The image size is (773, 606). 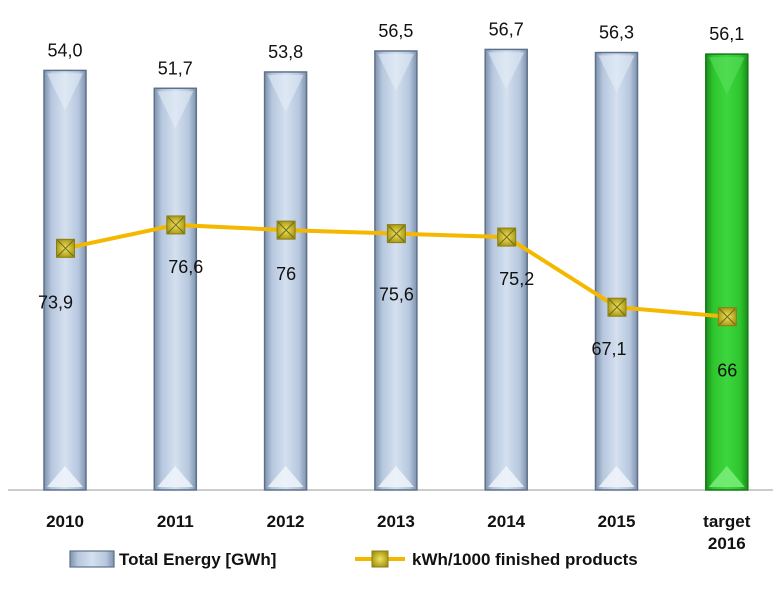 I want to click on legend-line-marker, so click(x=380, y=559).